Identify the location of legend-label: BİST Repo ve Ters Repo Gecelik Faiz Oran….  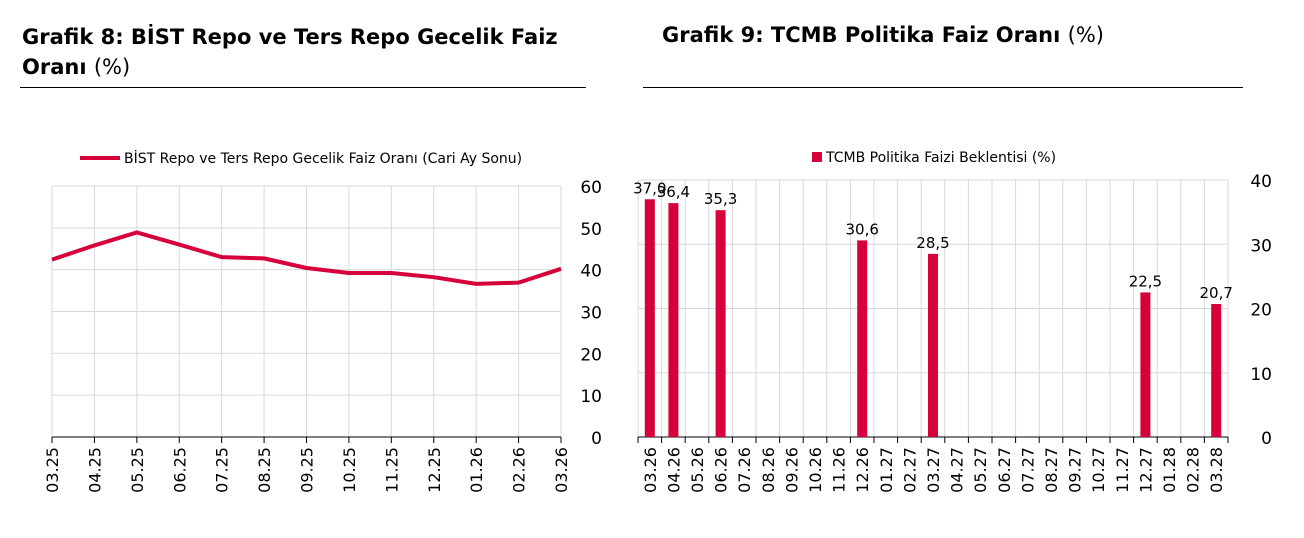
(323, 158).